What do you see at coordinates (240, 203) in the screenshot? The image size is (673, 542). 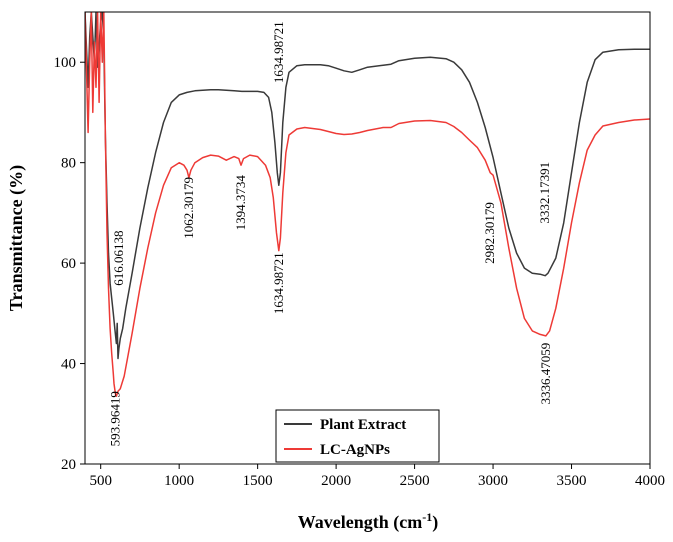 I see `peak-annotation: 1394.3734` at bounding box center [240, 203].